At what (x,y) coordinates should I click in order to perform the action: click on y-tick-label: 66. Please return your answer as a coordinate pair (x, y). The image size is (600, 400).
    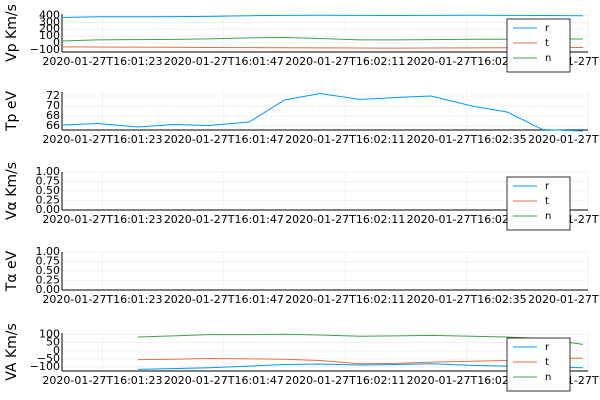
    Looking at the image, I should click on (53, 125).